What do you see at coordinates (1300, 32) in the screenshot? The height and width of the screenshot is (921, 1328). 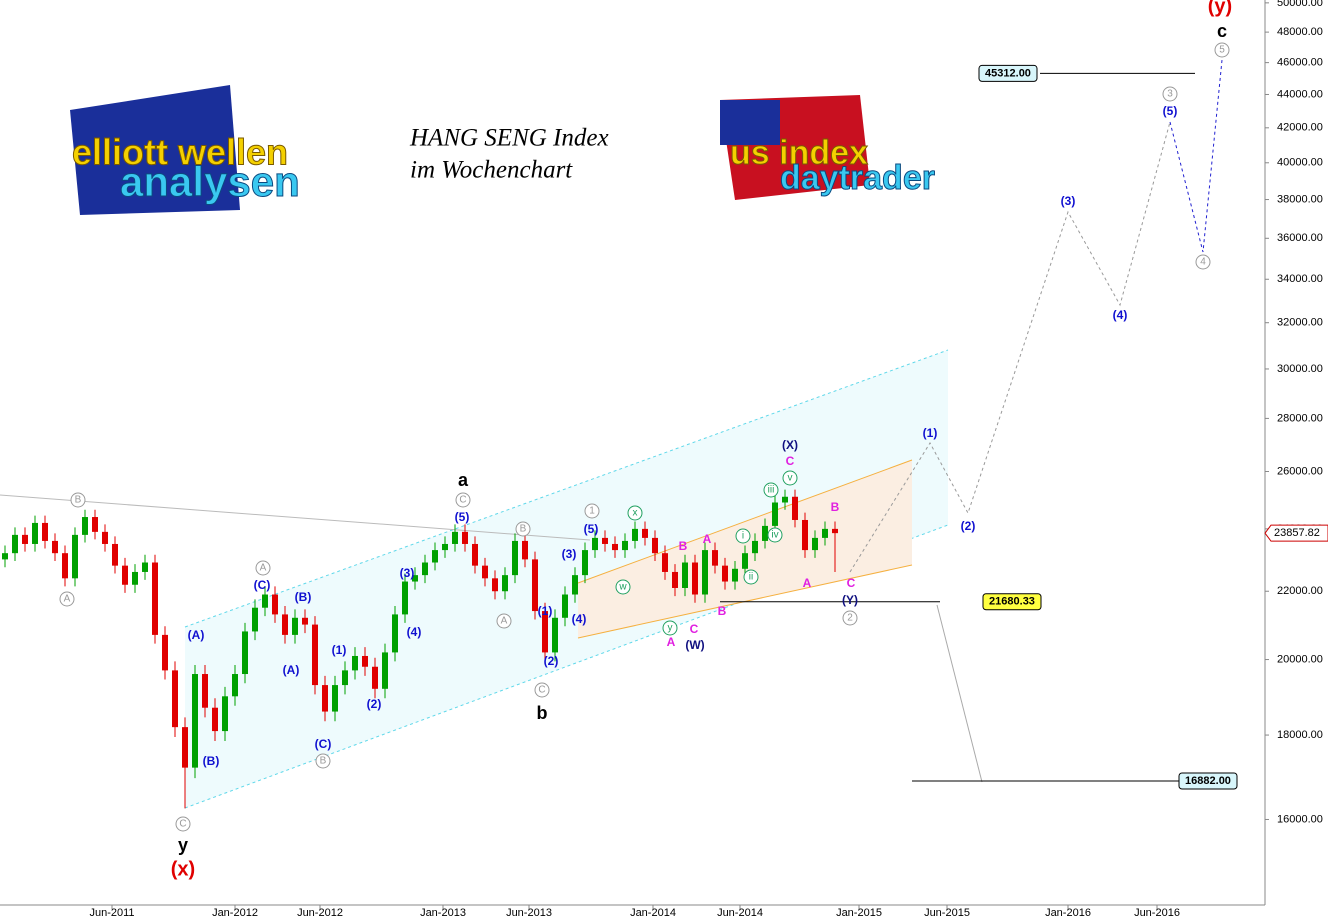 I see `y-tick-label: 48000.00` at bounding box center [1300, 32].